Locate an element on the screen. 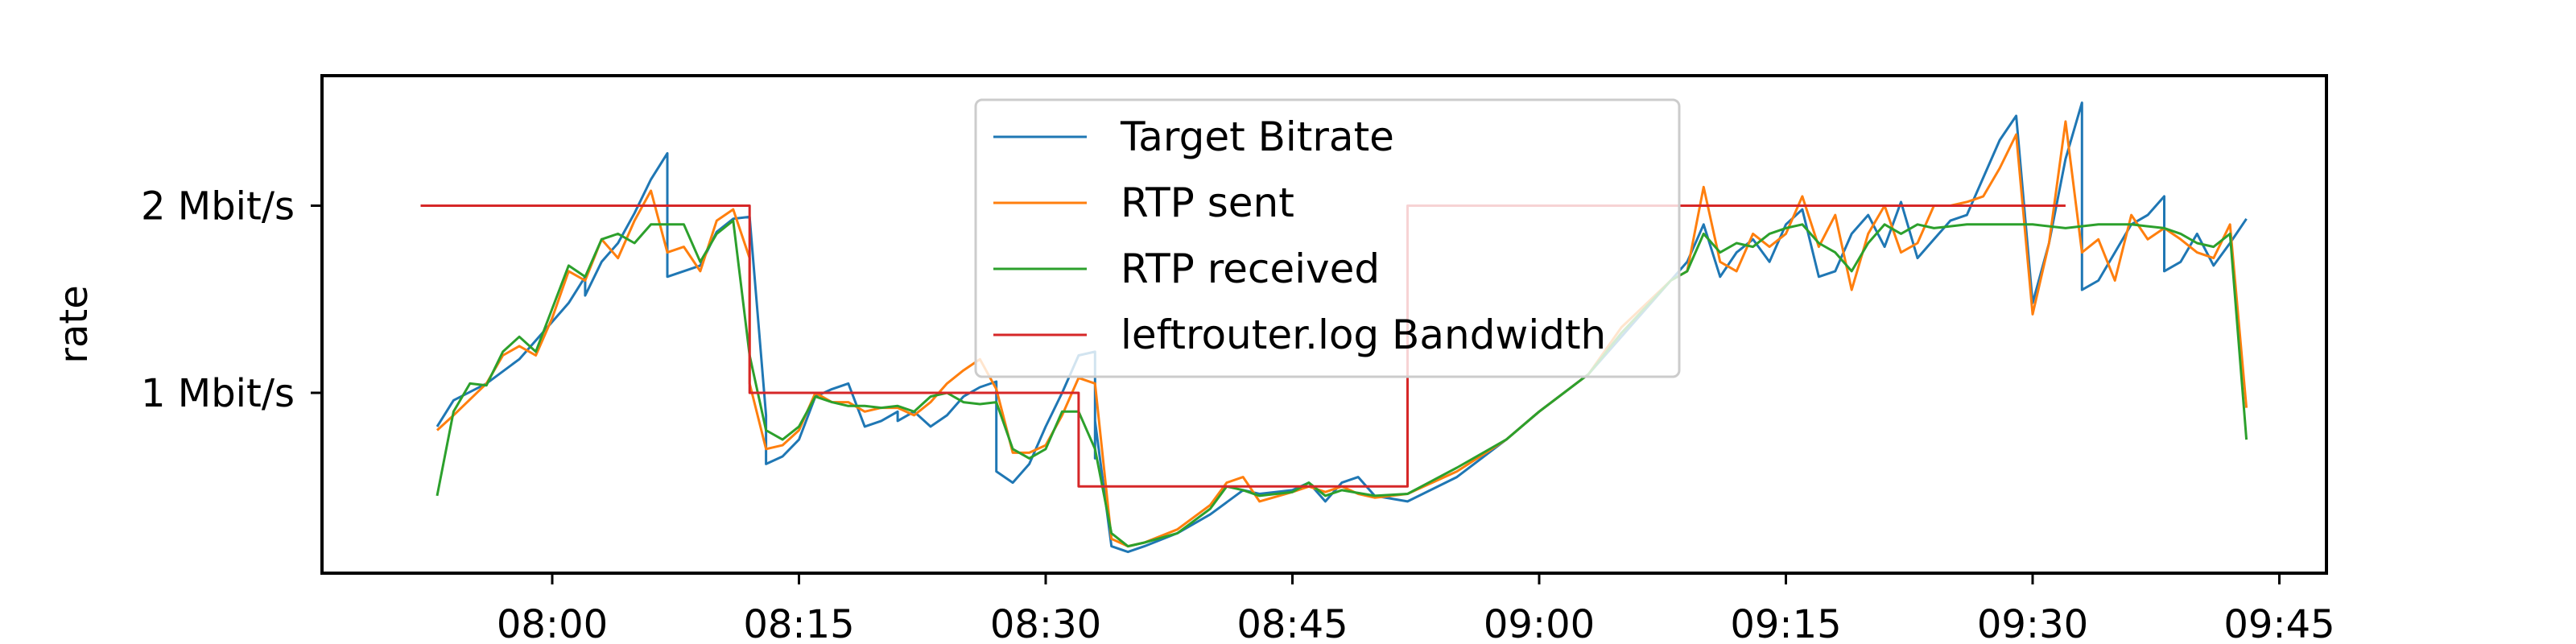 The height and width of the screenshot is (644, 2576). x-tick-label: 08:00 is located at coordinates (552, 623).